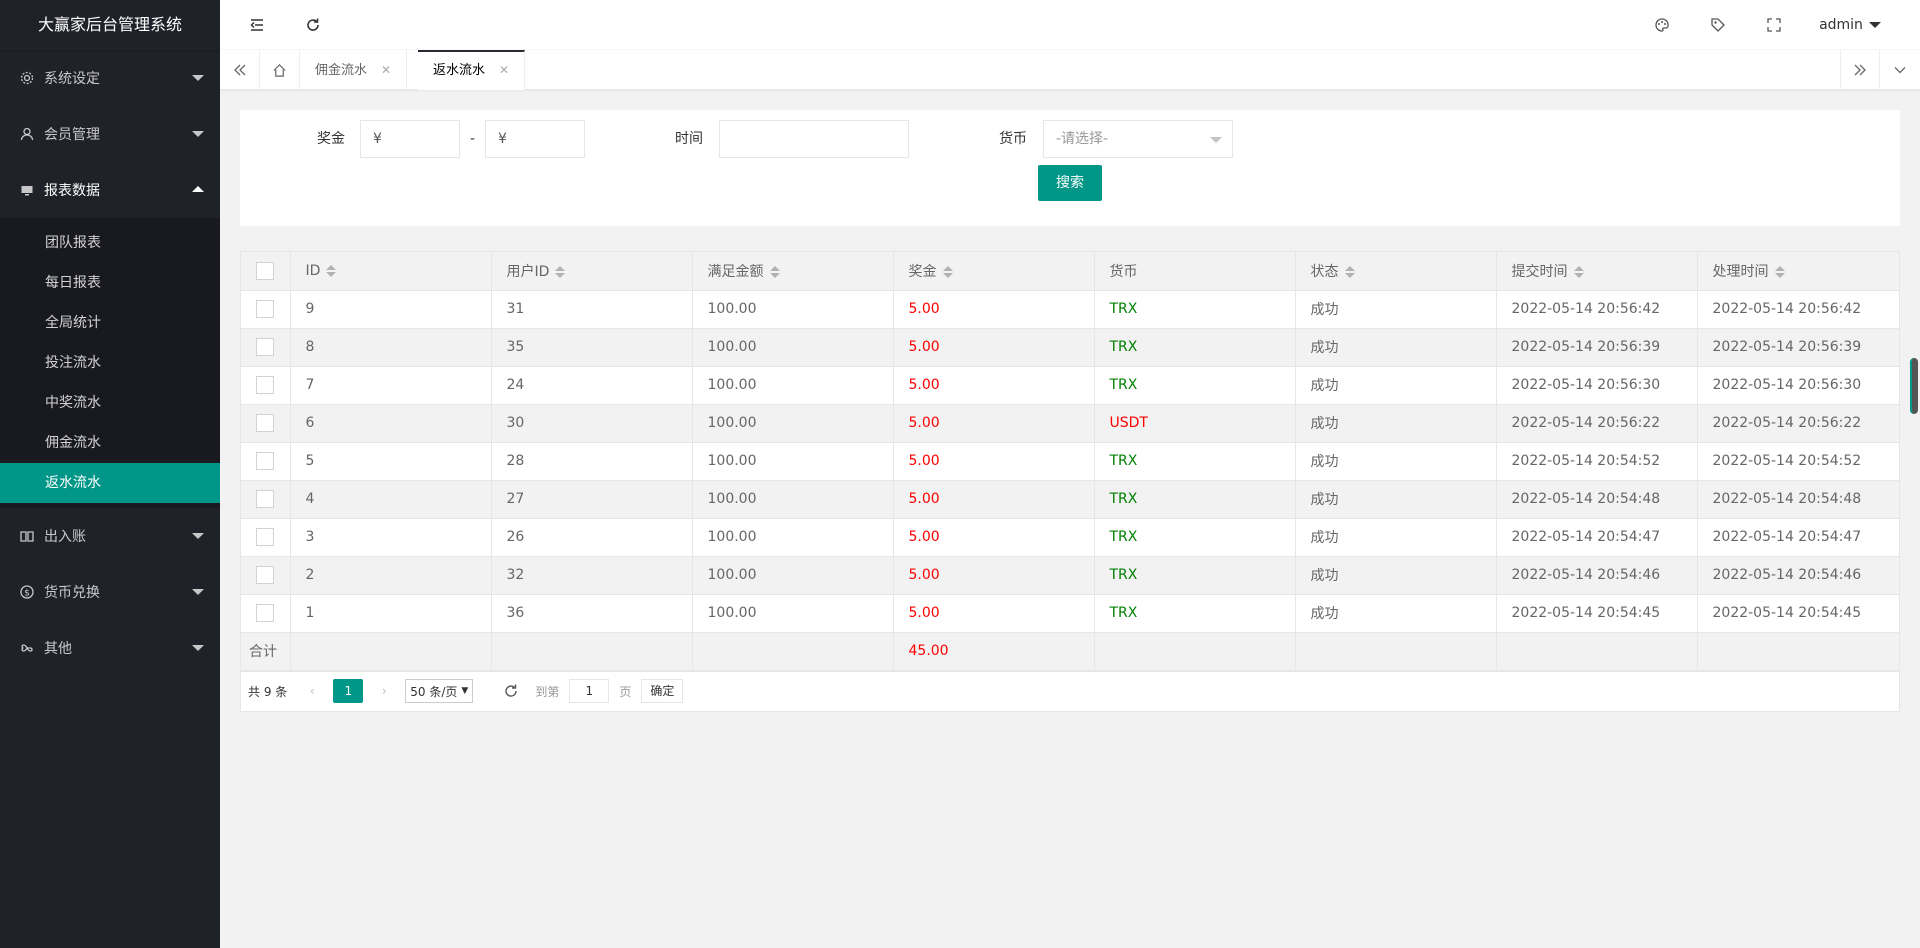 This screenshot has height=948, width=1920. Describe the element at coordinates (535, 139) in the screenshot. I see `bonus-max-input: ¥` at that location.